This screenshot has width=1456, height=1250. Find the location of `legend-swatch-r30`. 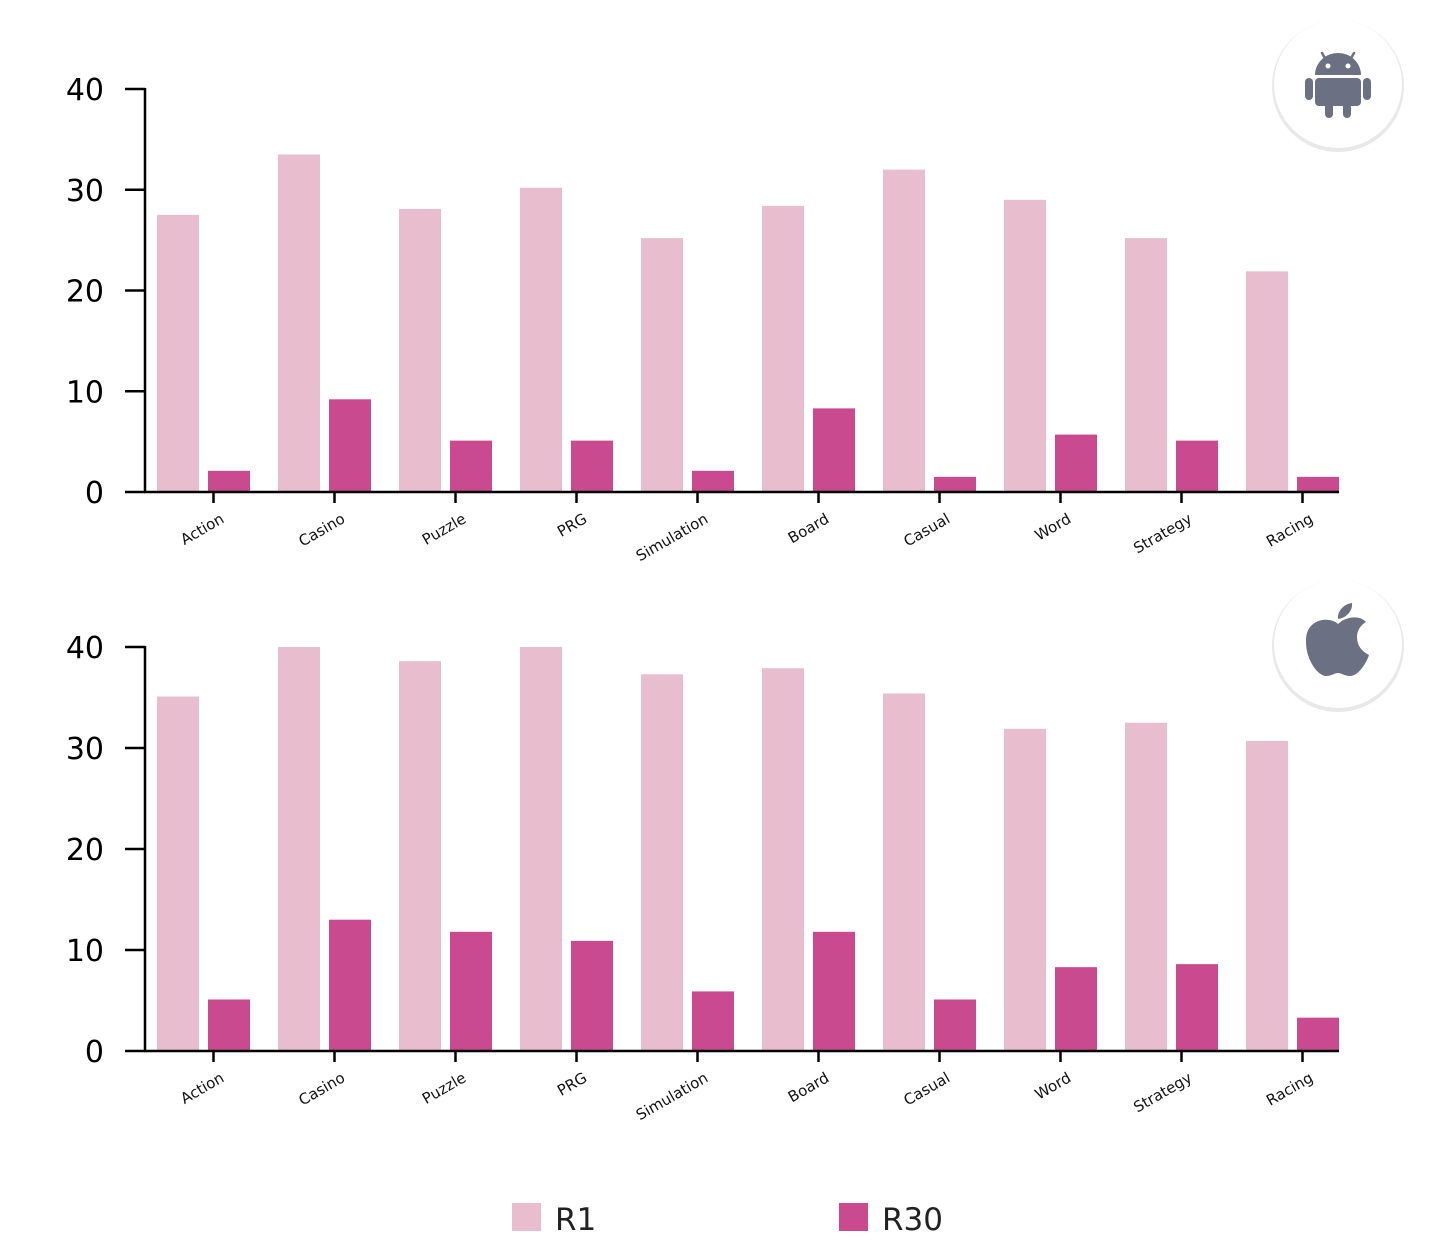

legend-swatch-r30 is located at coordinates (853, 1217).